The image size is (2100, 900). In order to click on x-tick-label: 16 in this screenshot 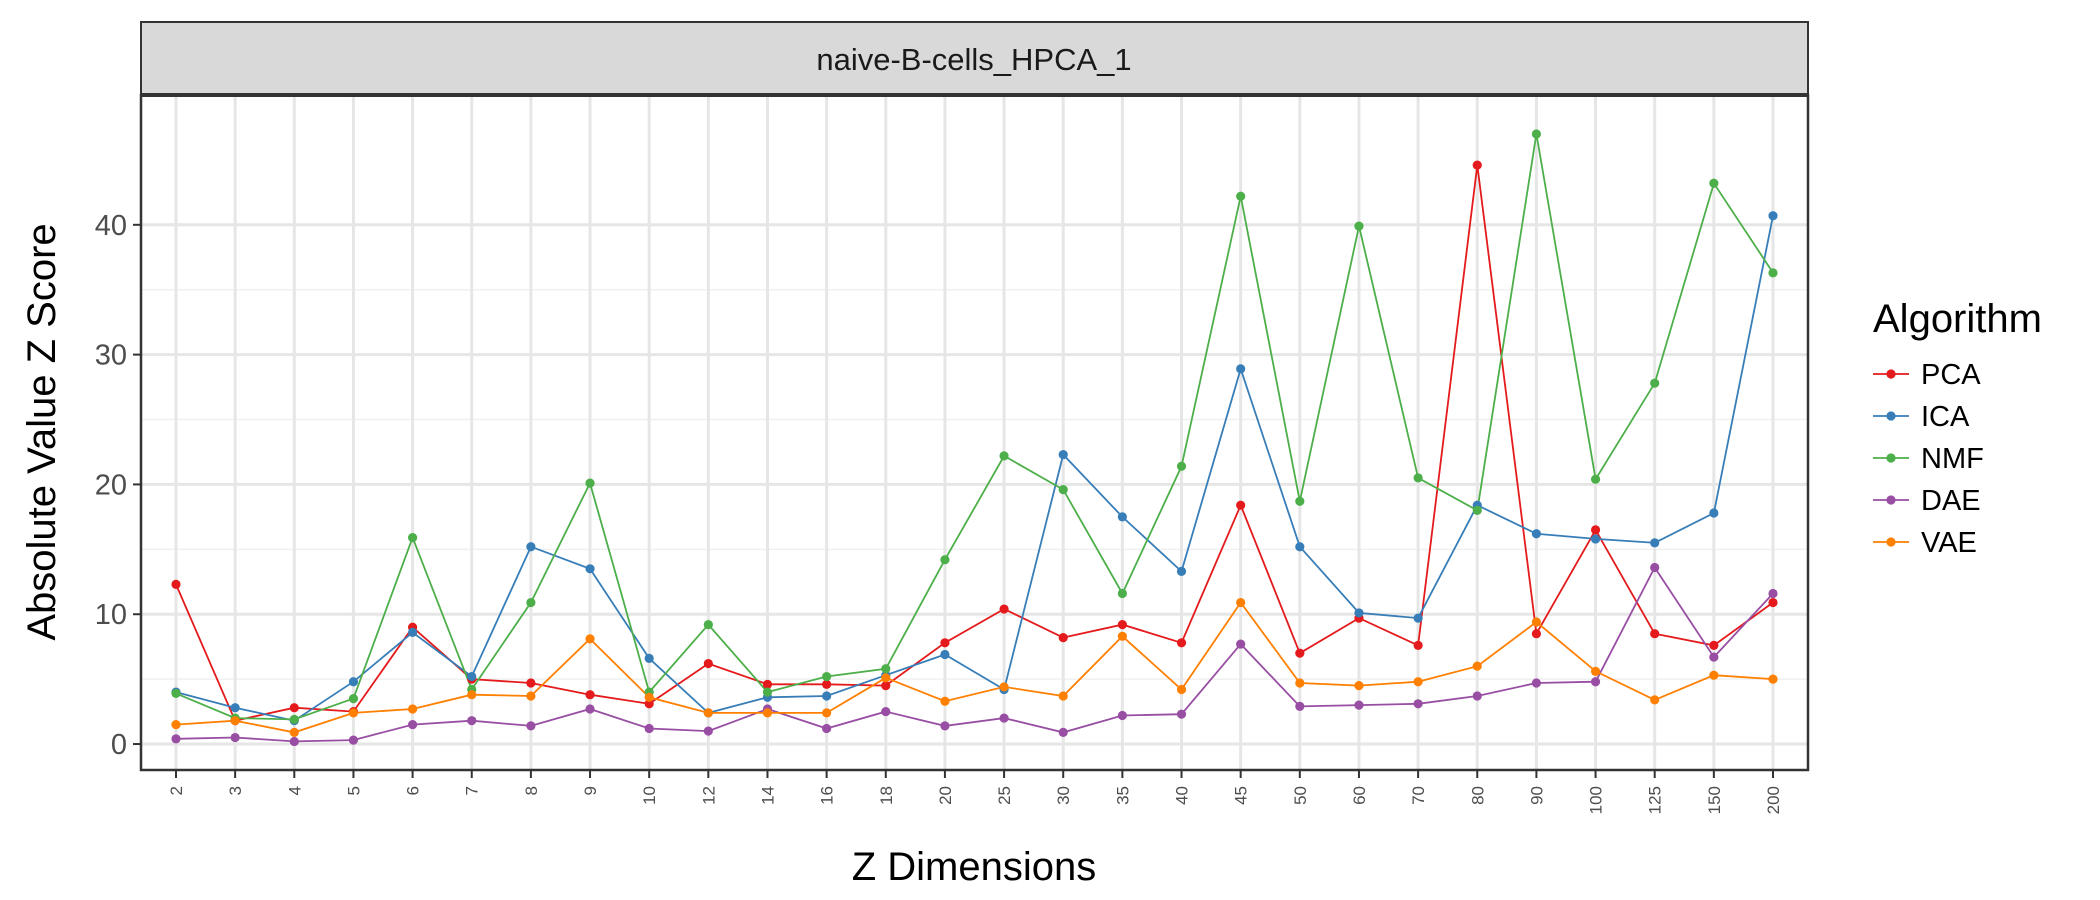, I will do `click(827, 795)`.